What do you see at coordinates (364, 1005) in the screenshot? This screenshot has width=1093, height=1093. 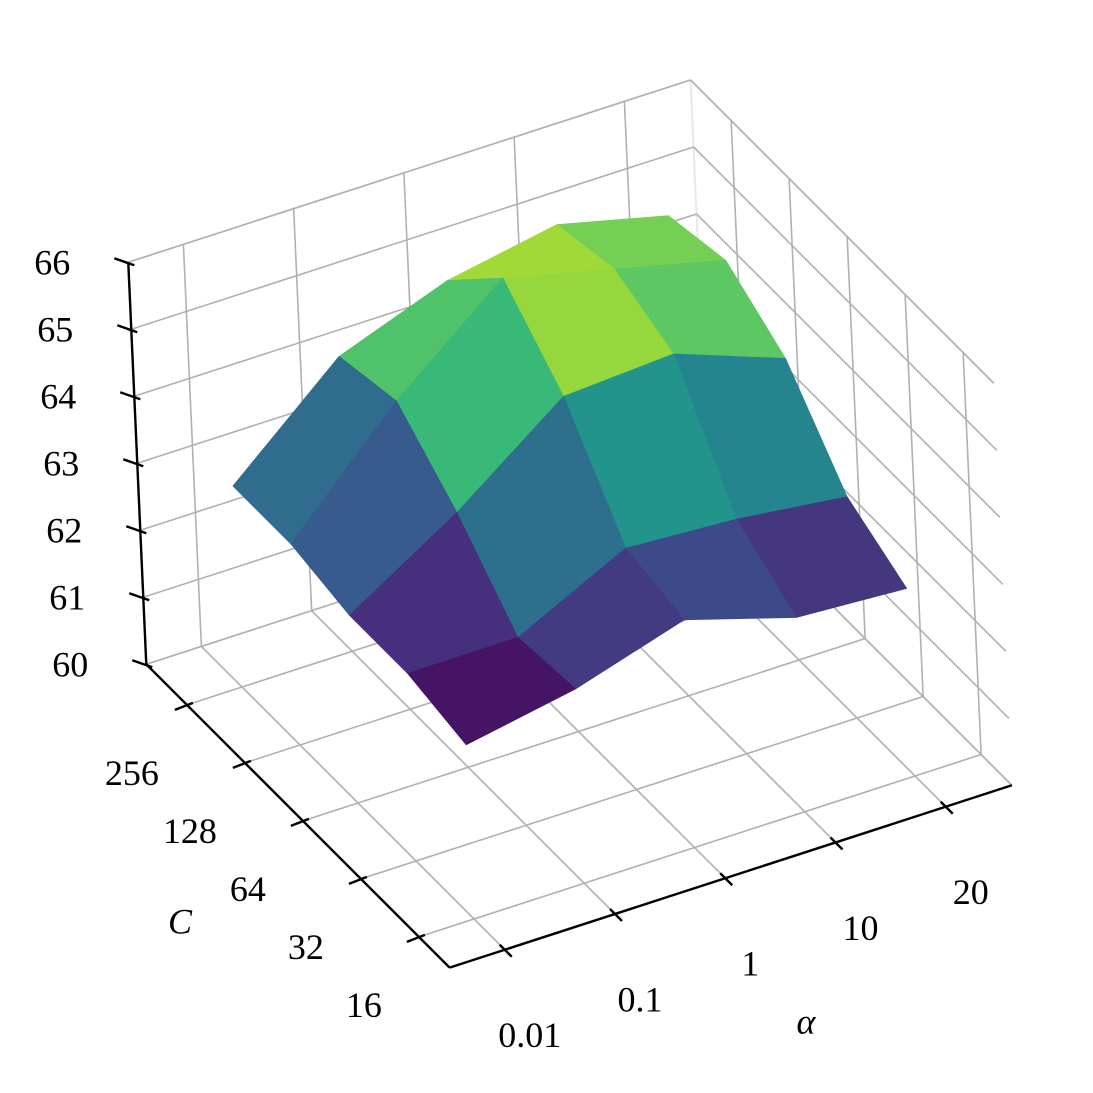 I see `y-tick-label: 16` at bounding box center [364, 1005].